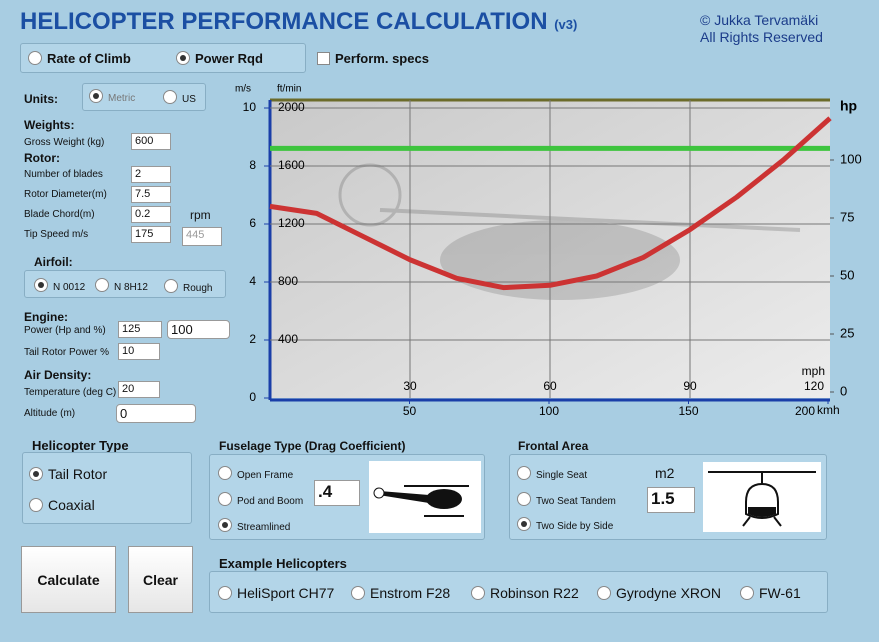  I want to click on mode-radio: Power Rqd, so click(219, 58).